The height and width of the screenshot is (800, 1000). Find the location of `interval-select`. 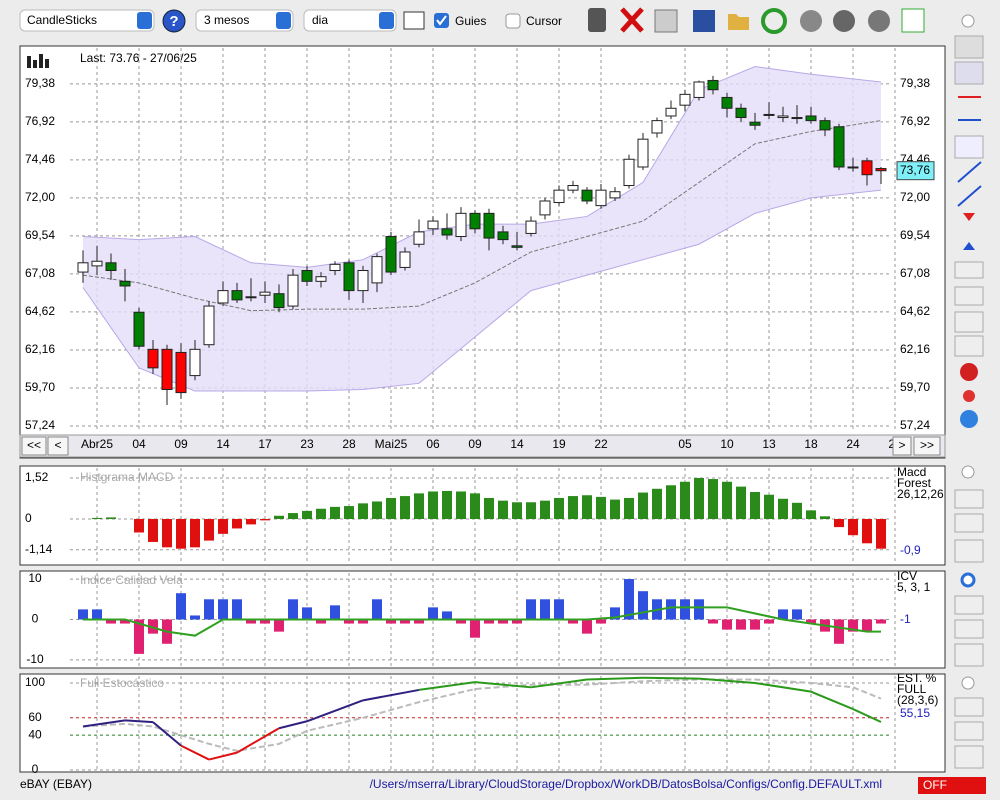

interval-select is located at coordinates (350, 20).